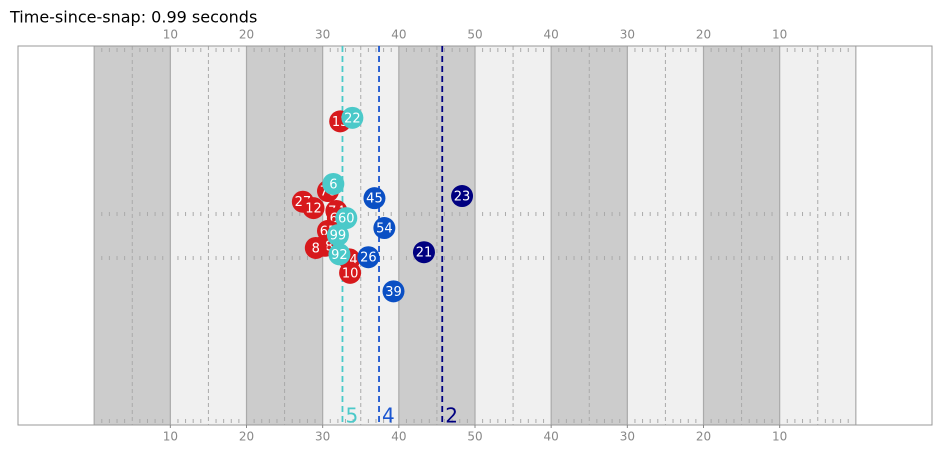 The width and height of the screenshot is (950, 453). I want to click on player-number: 92, so click(339, 255).